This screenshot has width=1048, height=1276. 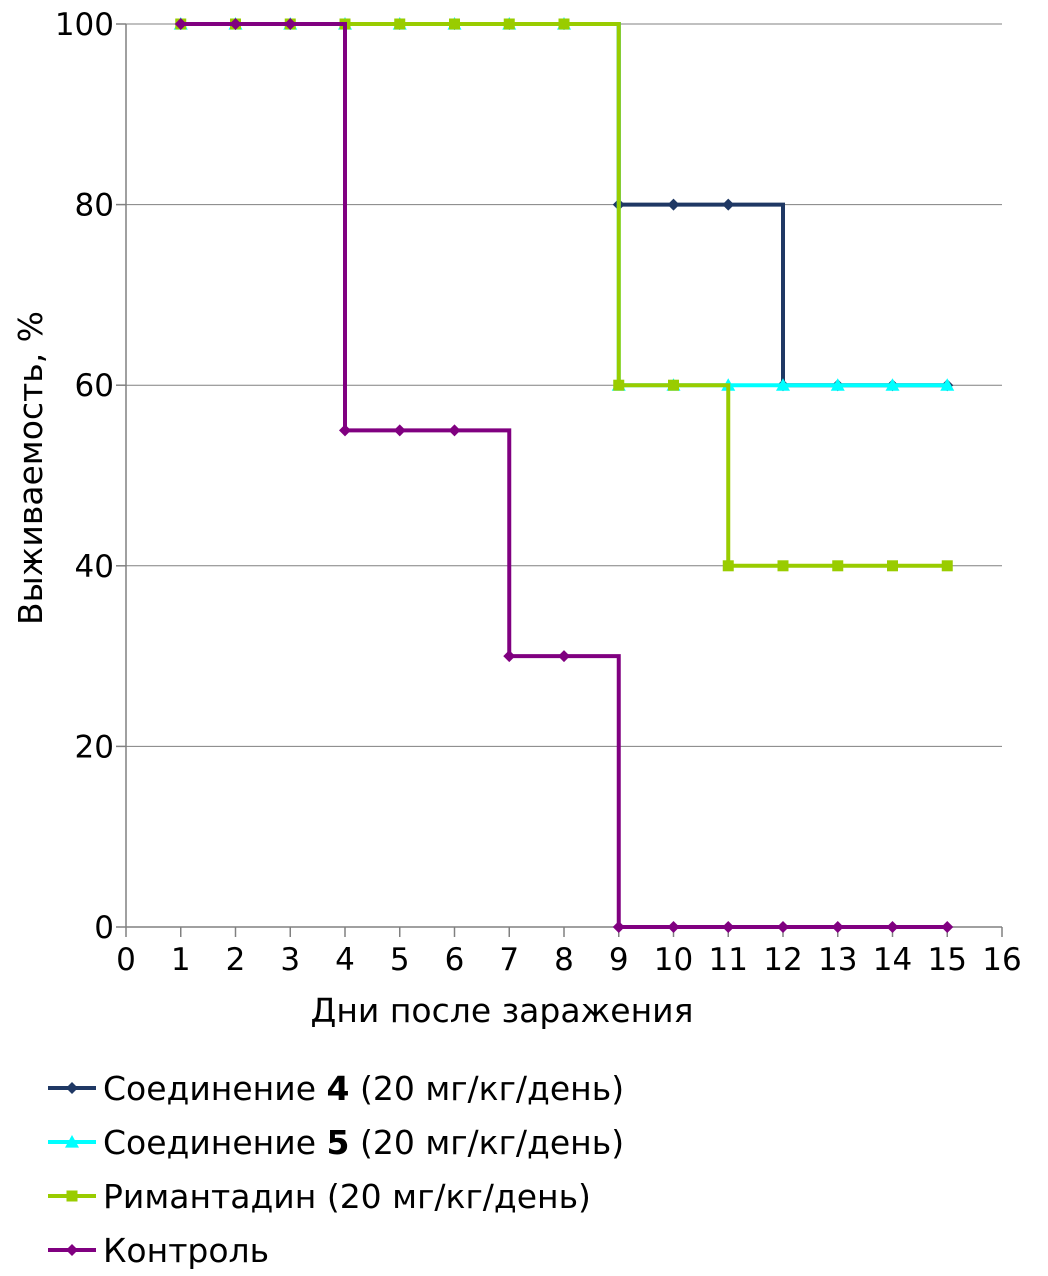 What do you see at coordinates (345, 960) in the screenshot?
I see `x-tick-label: 4` at bounding box center [345, 960].